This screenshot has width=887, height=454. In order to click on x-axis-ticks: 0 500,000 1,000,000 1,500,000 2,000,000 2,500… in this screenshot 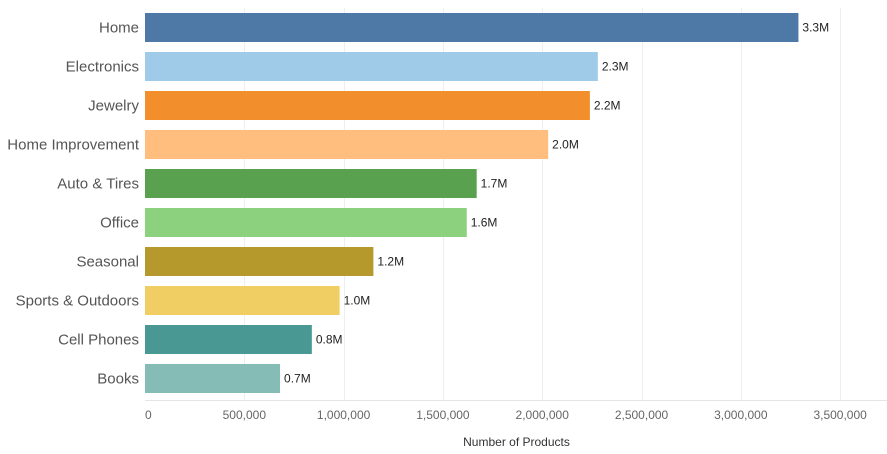, I will do `click(506, 415)`.